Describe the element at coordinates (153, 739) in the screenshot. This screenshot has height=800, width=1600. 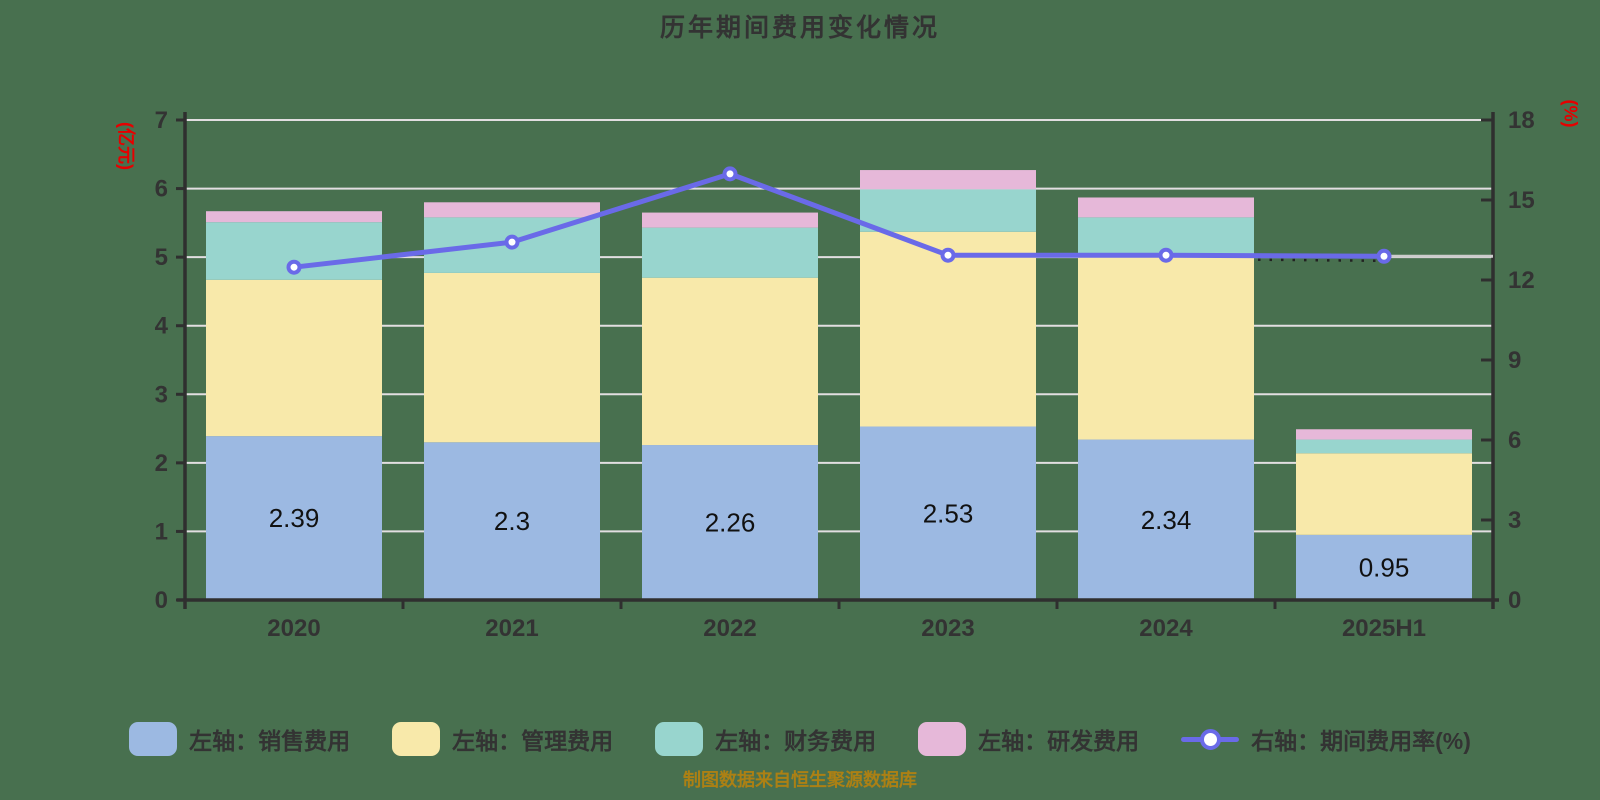
I see `sales-expense-swatch-icon` at that location.